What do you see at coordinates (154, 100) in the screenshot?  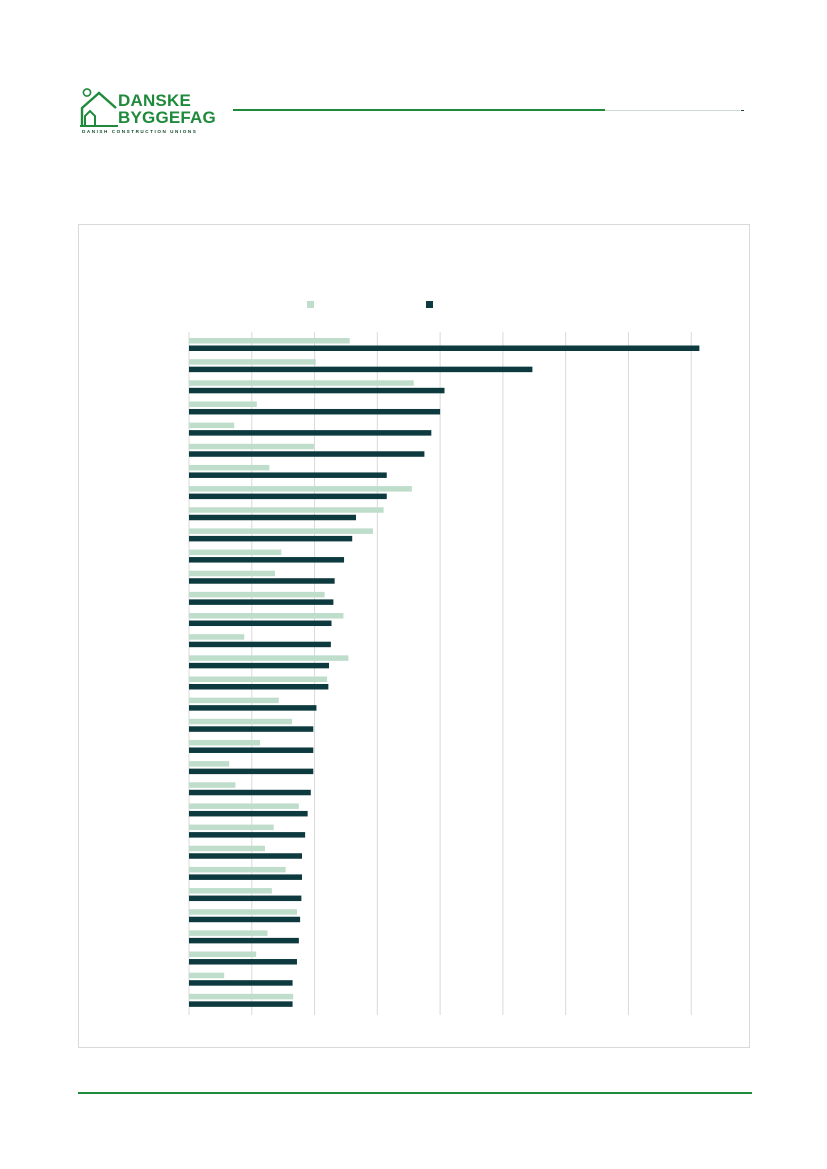 I see `logo-word-danske: DANSKE` at bounding box center [154, 100].